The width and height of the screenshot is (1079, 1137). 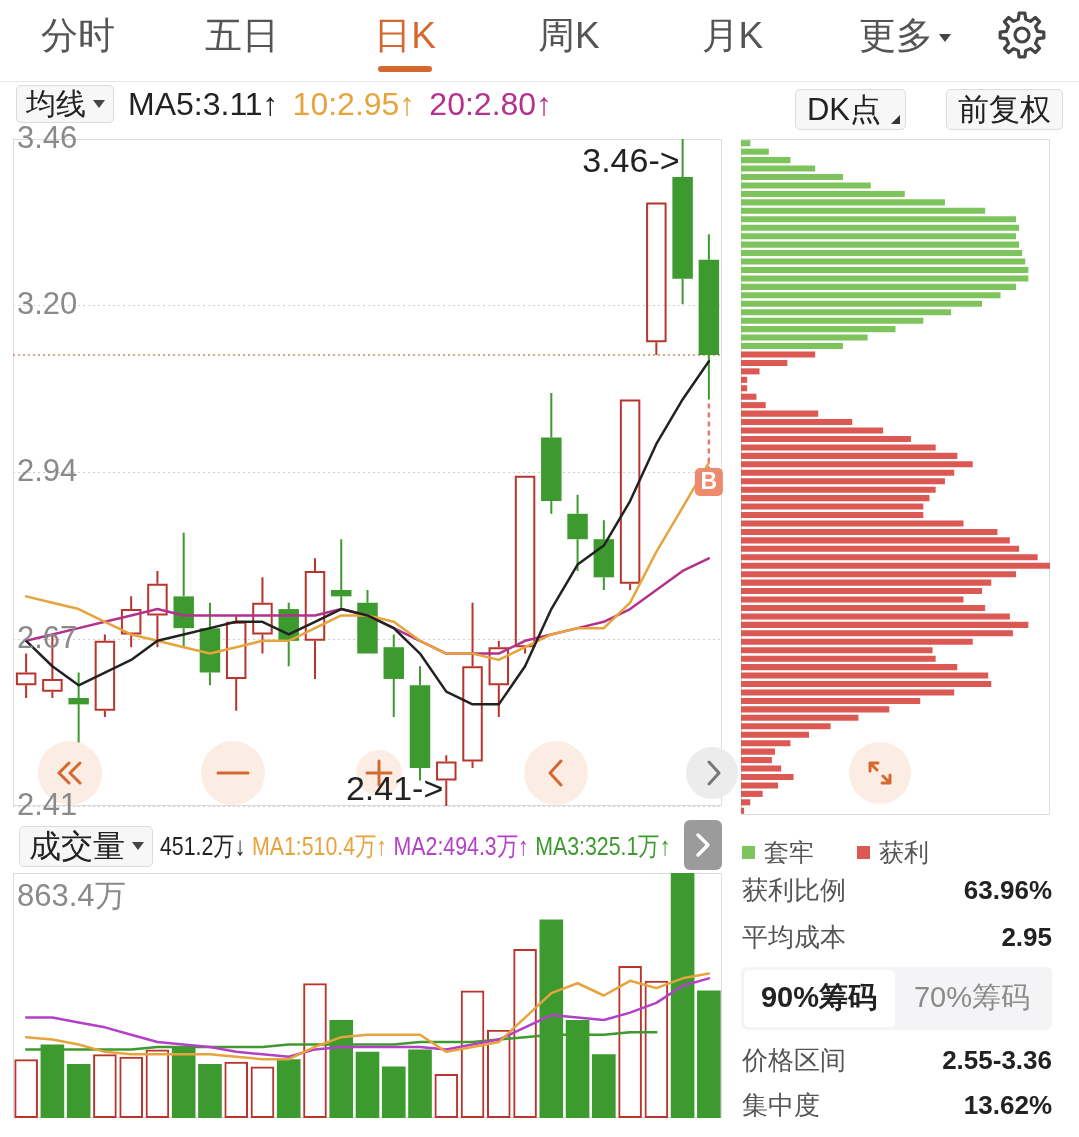 I want to click on text: 2.95, so click(x=1026, y=937).